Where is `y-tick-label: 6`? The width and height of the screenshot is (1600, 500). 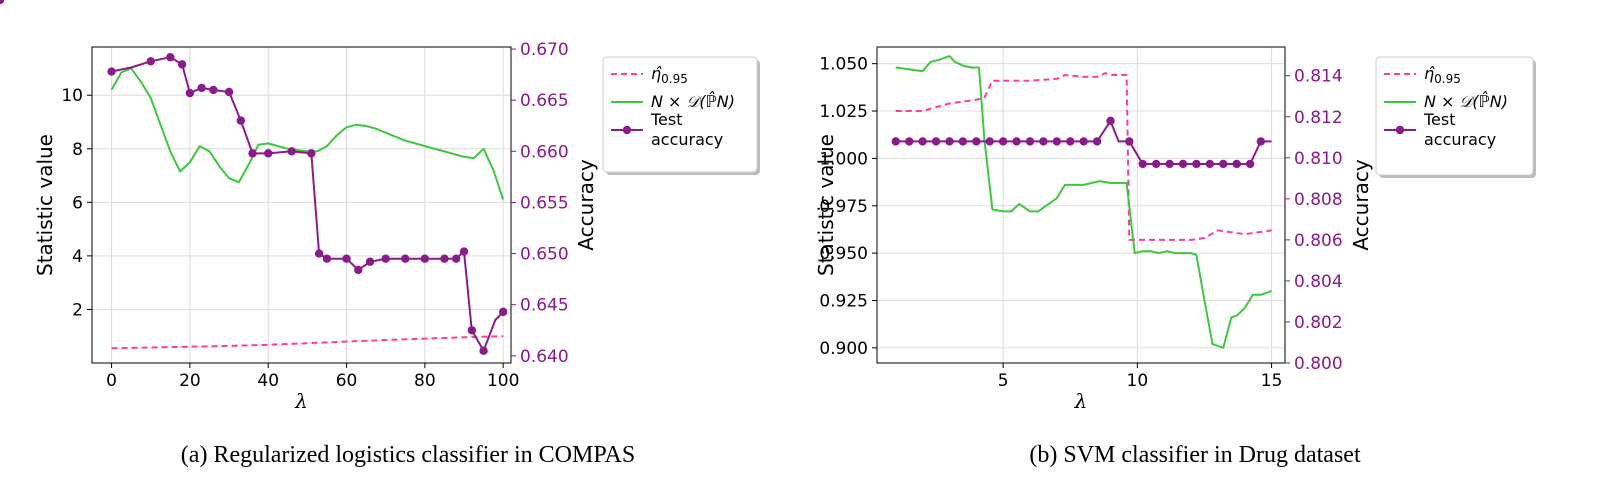
y-tick-label: 6 is located at coordinates (77, 203).